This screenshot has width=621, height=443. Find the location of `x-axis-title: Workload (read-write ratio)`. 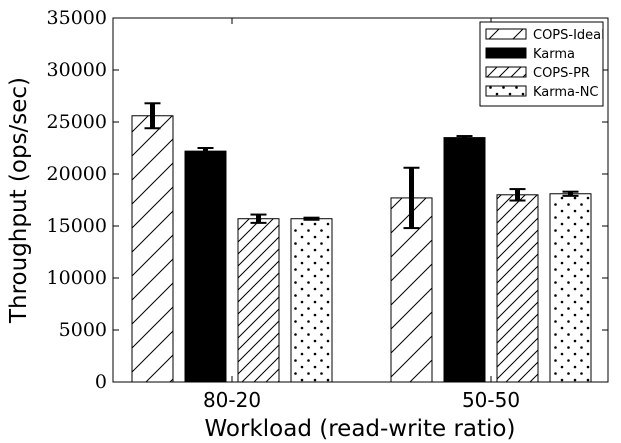

x-axis-title: Workload (read-write ratio) is located at coordinates (360, 429).